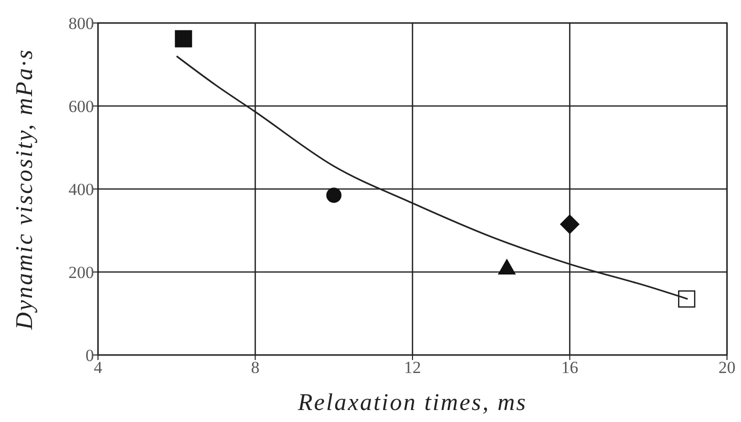  What do you see at coordinates (90, 355) in the screenshot?
I see `y-tick-label: 0` at bounding box center [90, 355].